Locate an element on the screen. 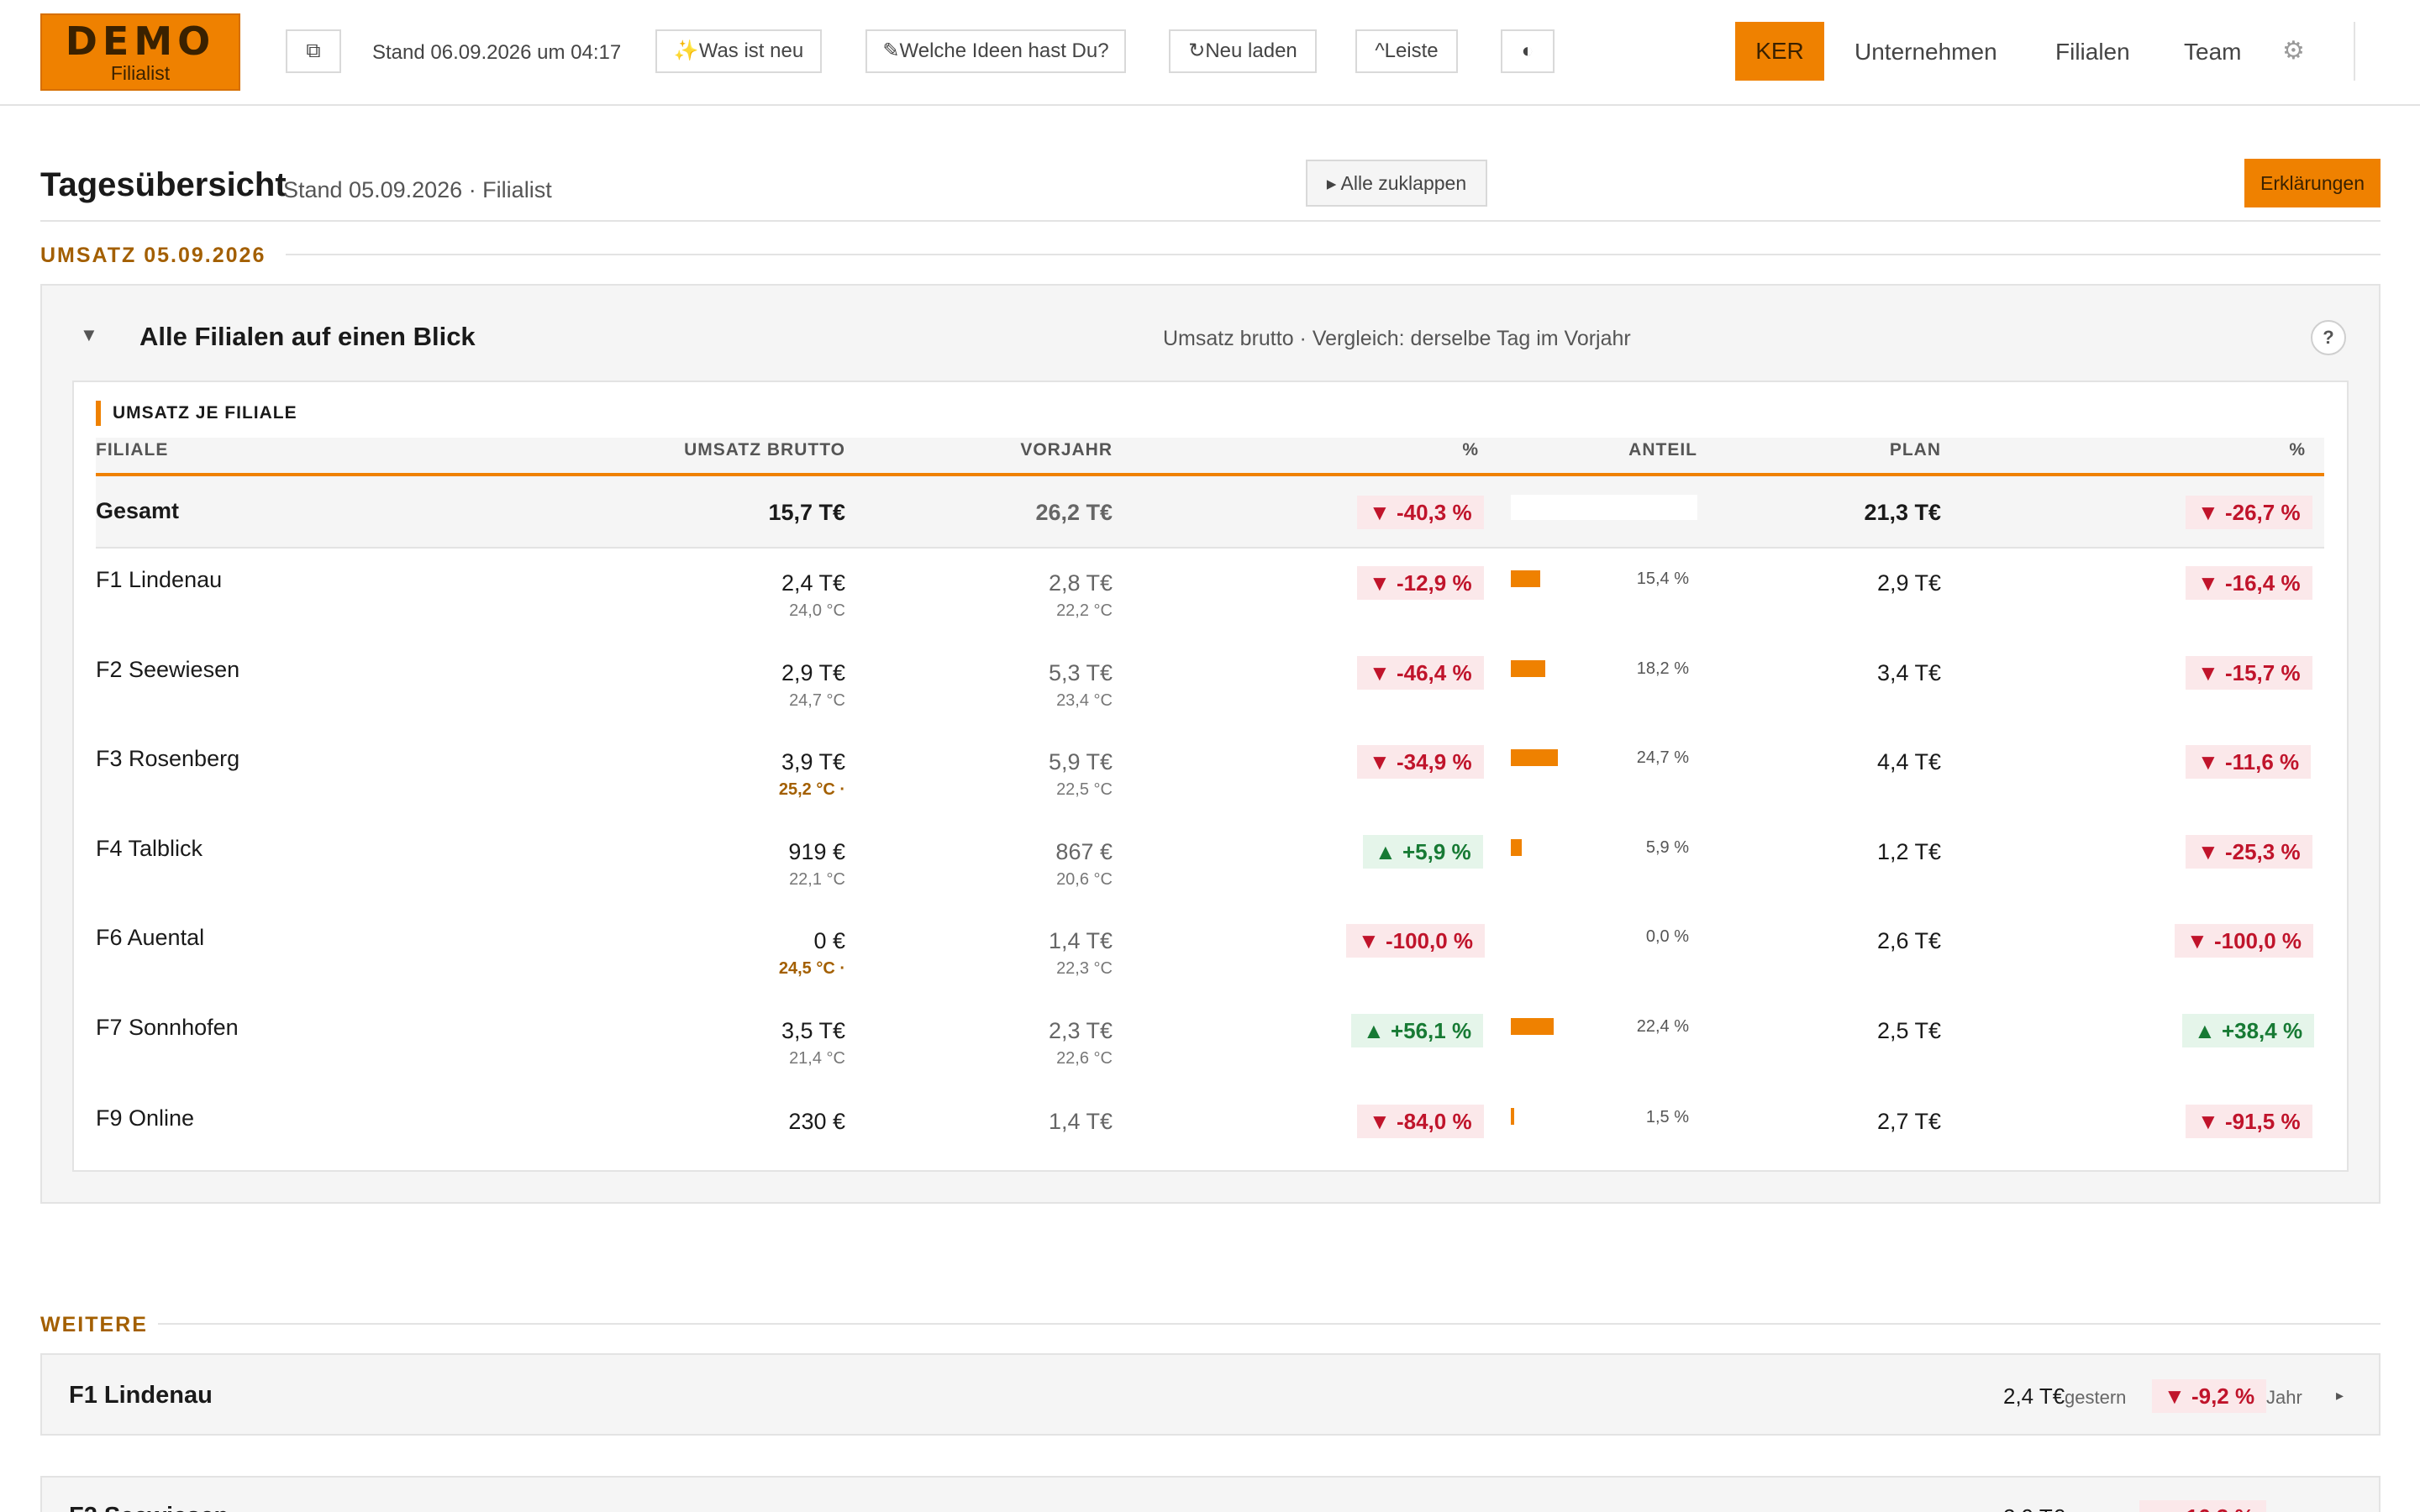  collapse-all-button: ▸ Alle zuklappen is located at coordinates (1396, 183).